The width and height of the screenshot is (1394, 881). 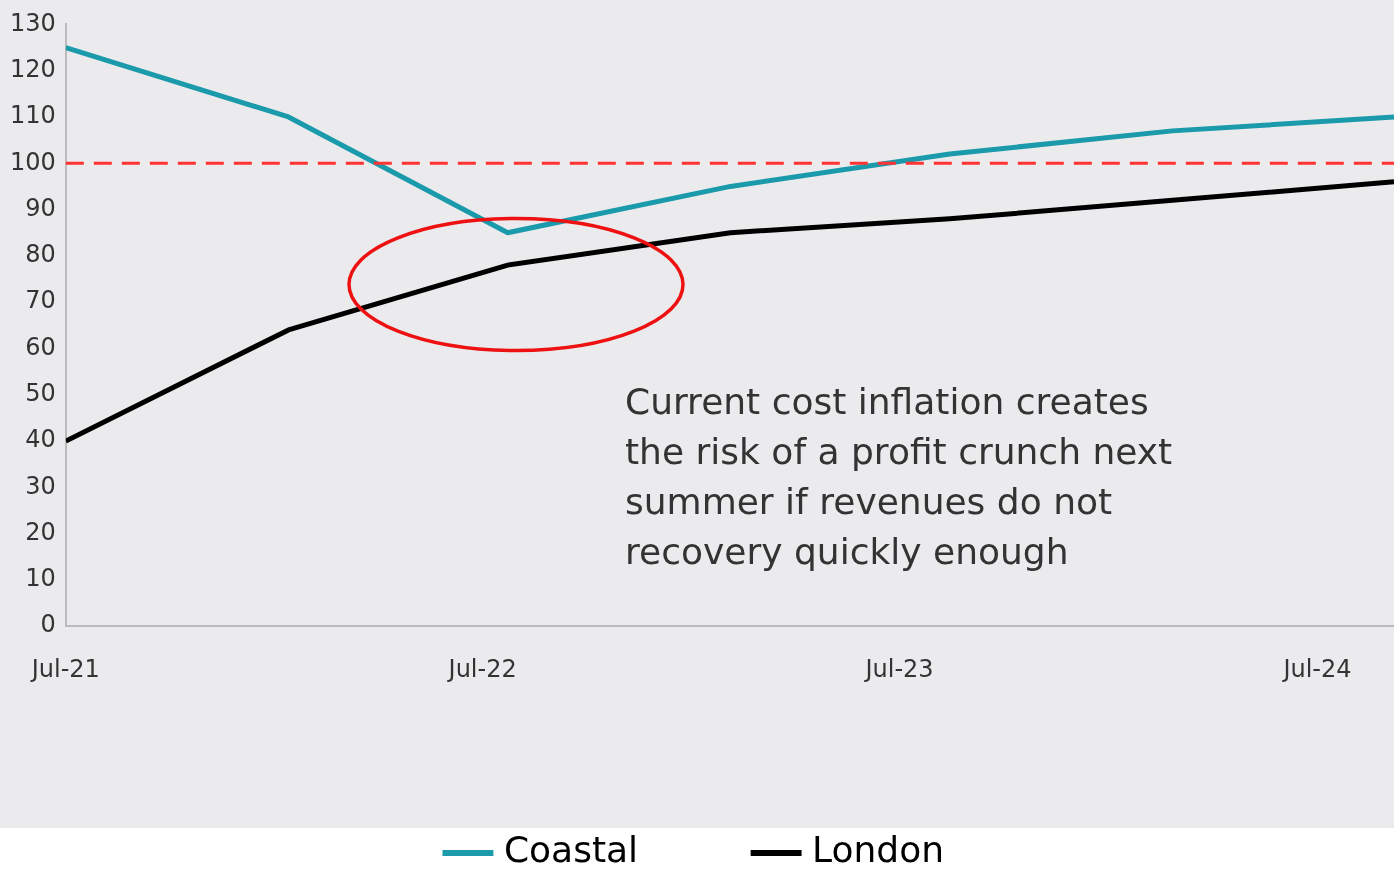 What do you see at coordinates (878, 850) in the screenshot?
I see `legend-label: London` at bounding box center [878, 850].